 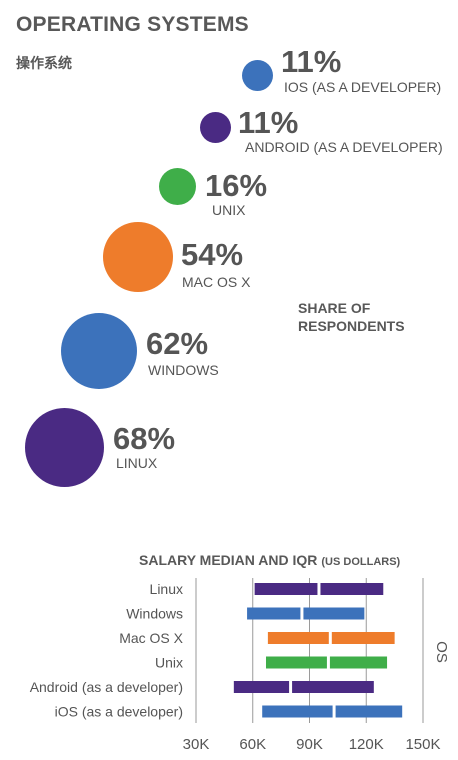 I want to click on x-tick-label: 60K, so click(x=252, y=744).